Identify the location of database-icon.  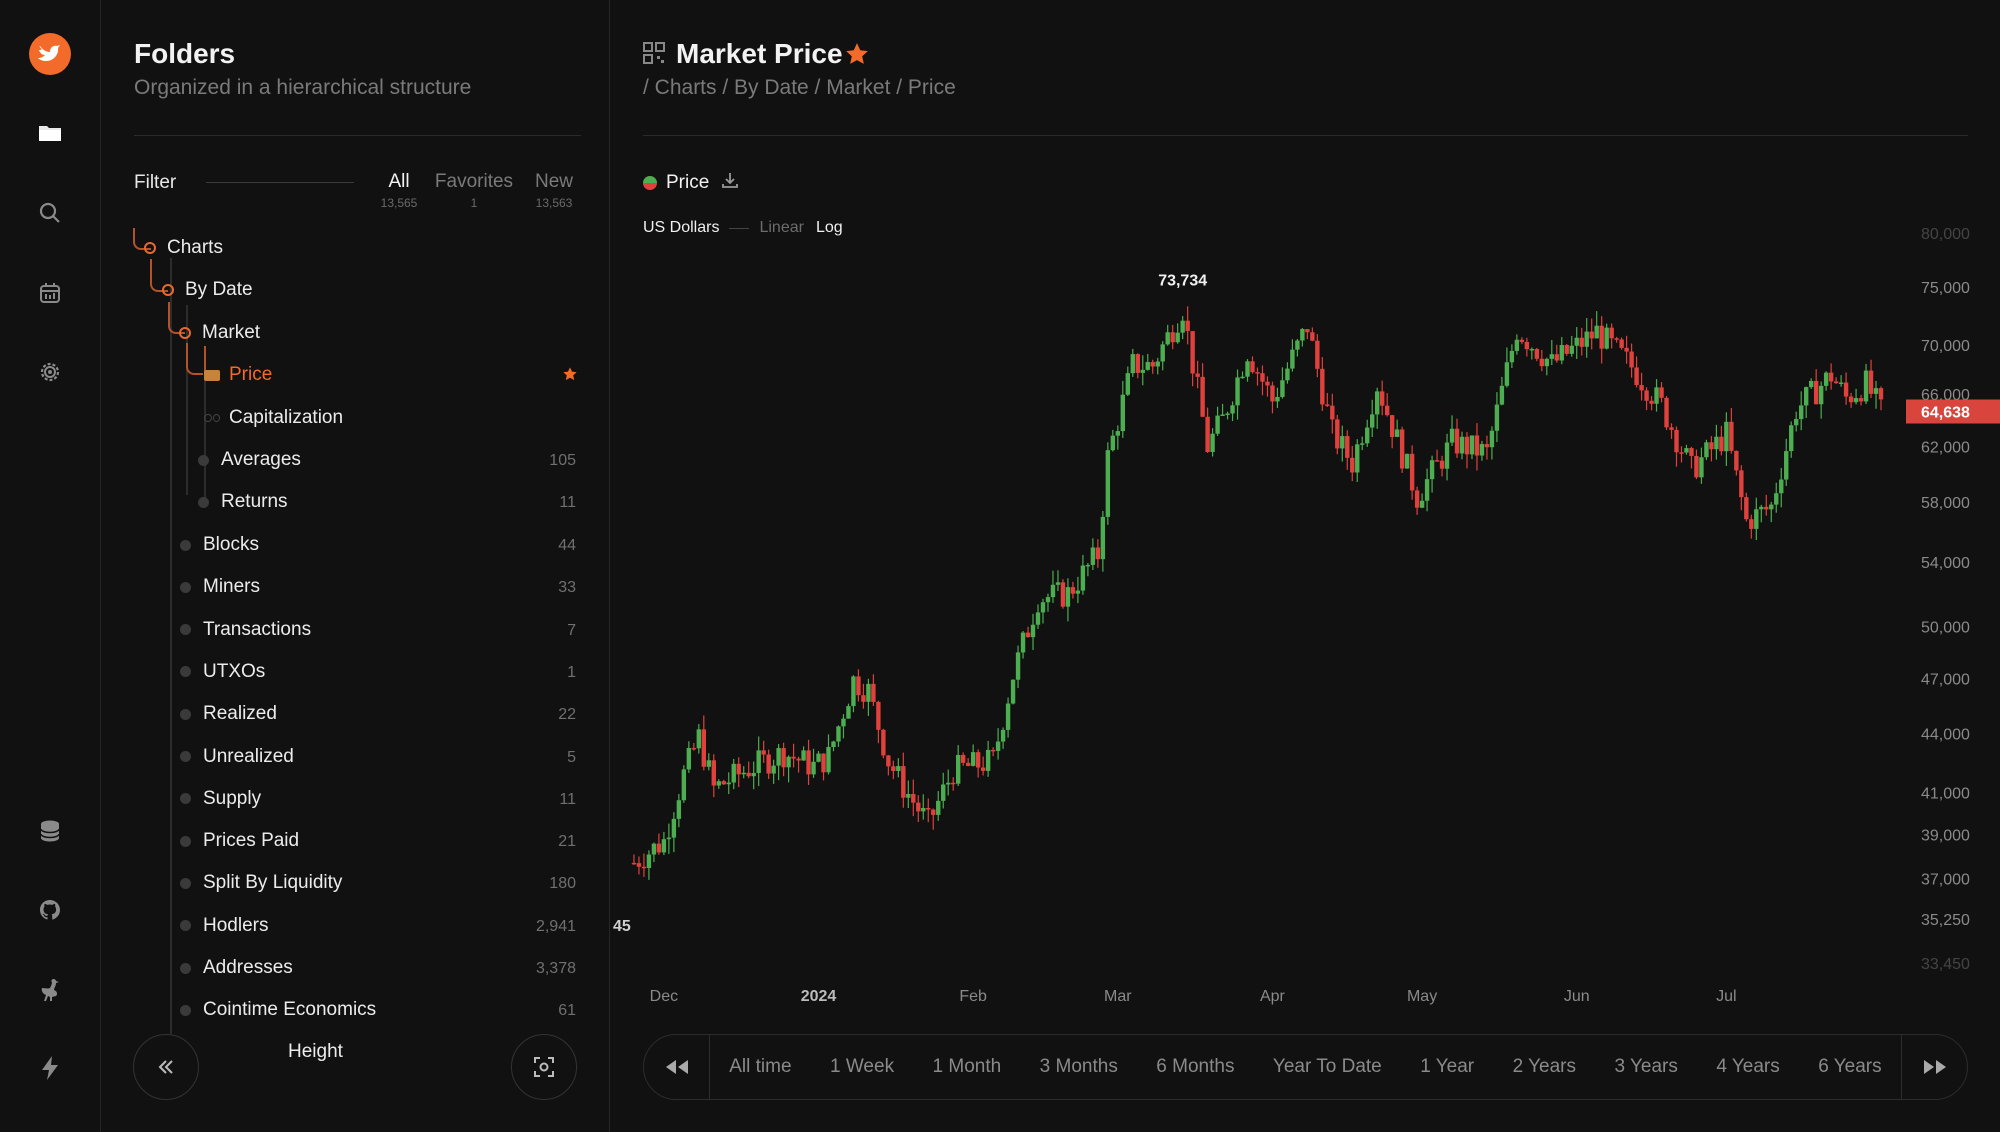
(50, 831).